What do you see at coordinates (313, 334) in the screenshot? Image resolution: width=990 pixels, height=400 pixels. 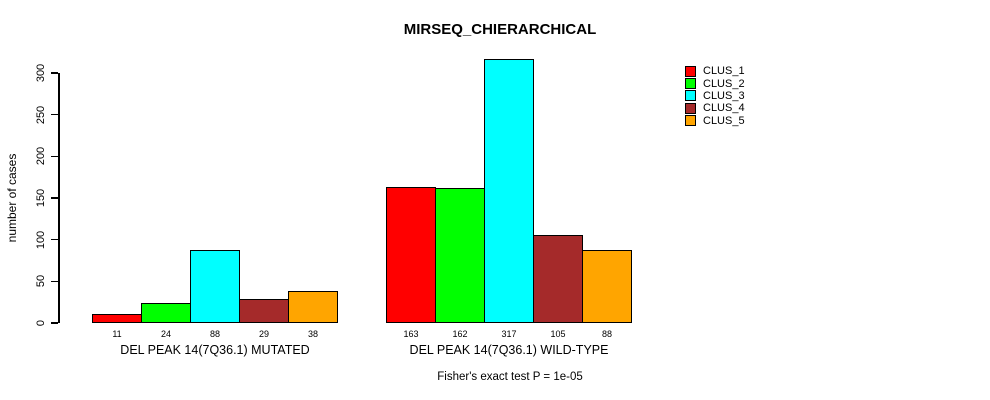 I see `bar-value-label: 38` at bounding box center [313, 334].